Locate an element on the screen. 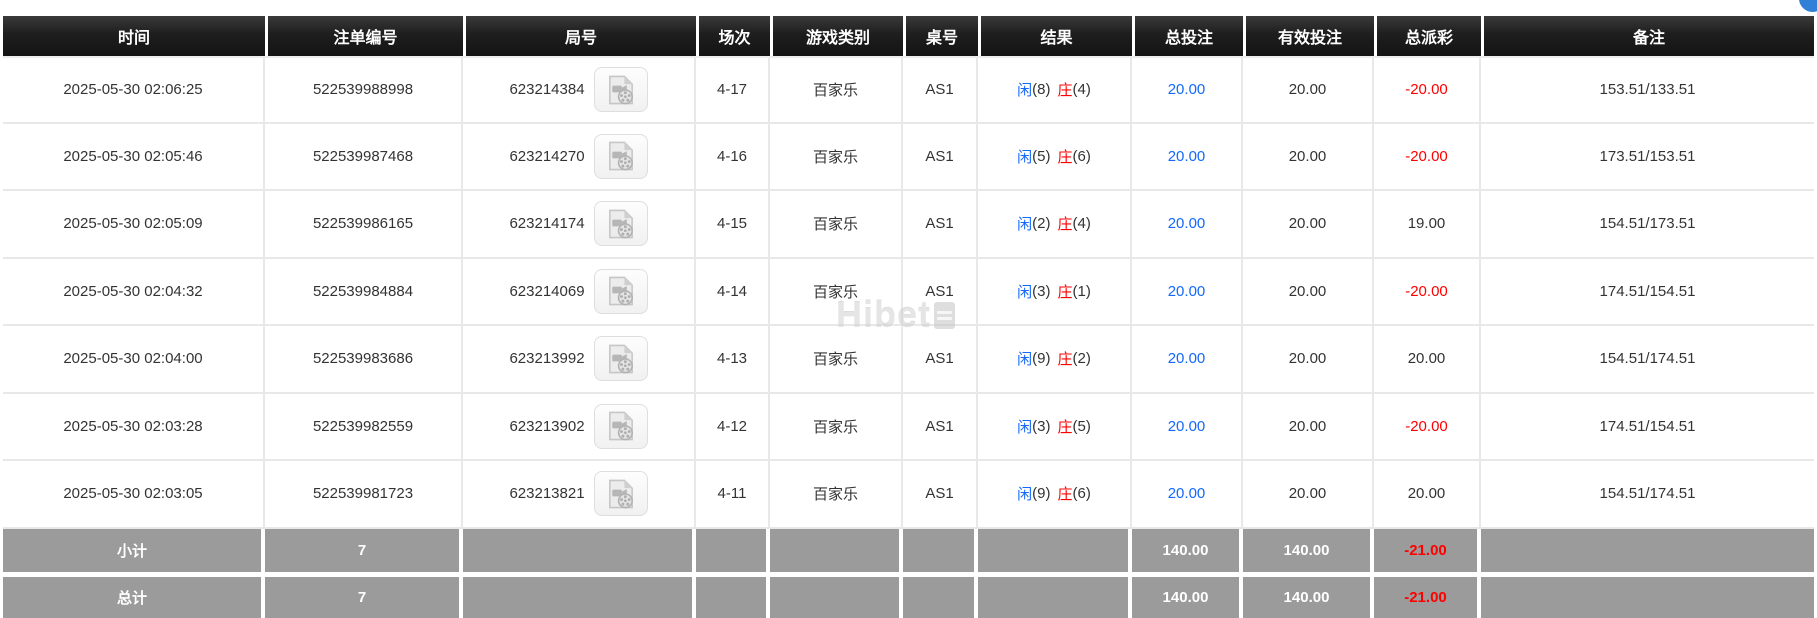 This screenshot has width=1817, height=618. column-header-session: 场次 is located at coordinates (733, 36).